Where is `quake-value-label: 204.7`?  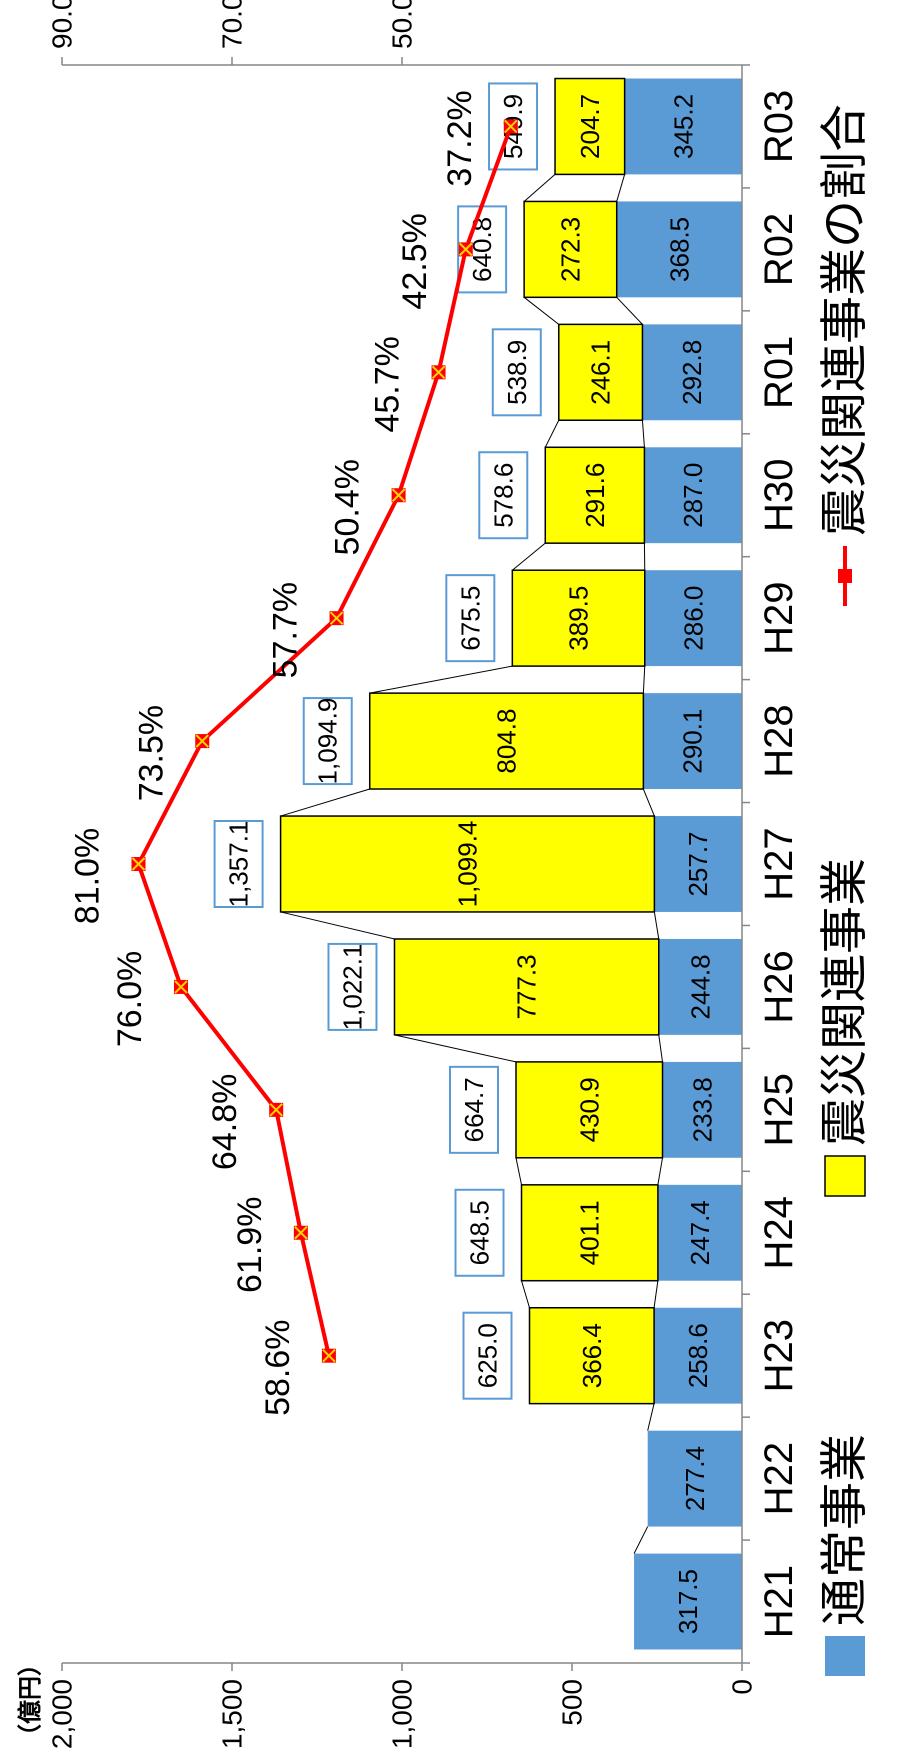 quake-value-label: 204.7 is located at coordinates (590, 126).